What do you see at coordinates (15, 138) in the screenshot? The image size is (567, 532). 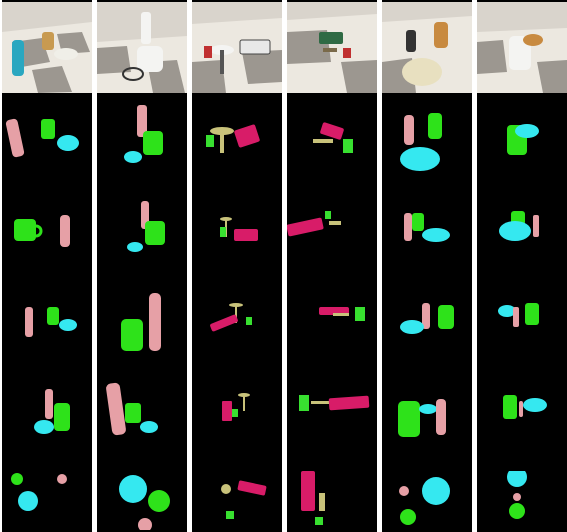 I see `bottle-shape` at bounding box center [15, 138].